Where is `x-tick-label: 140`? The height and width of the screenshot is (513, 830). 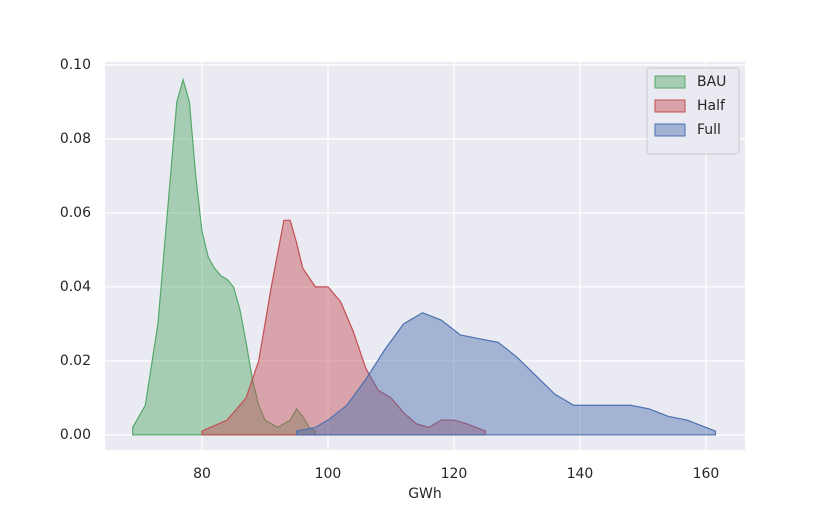 x-tick-label: 140 is located at coordinates (580, 474).